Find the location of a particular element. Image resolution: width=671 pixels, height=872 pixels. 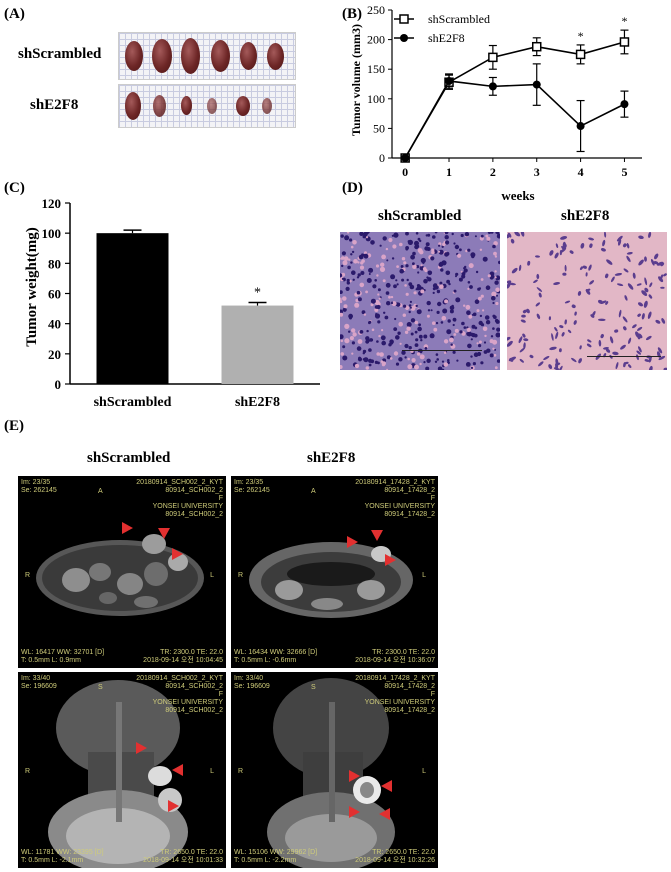

scan-info-left: Im: 23/35 Se: 262145 is located at coordinates (39, 486).